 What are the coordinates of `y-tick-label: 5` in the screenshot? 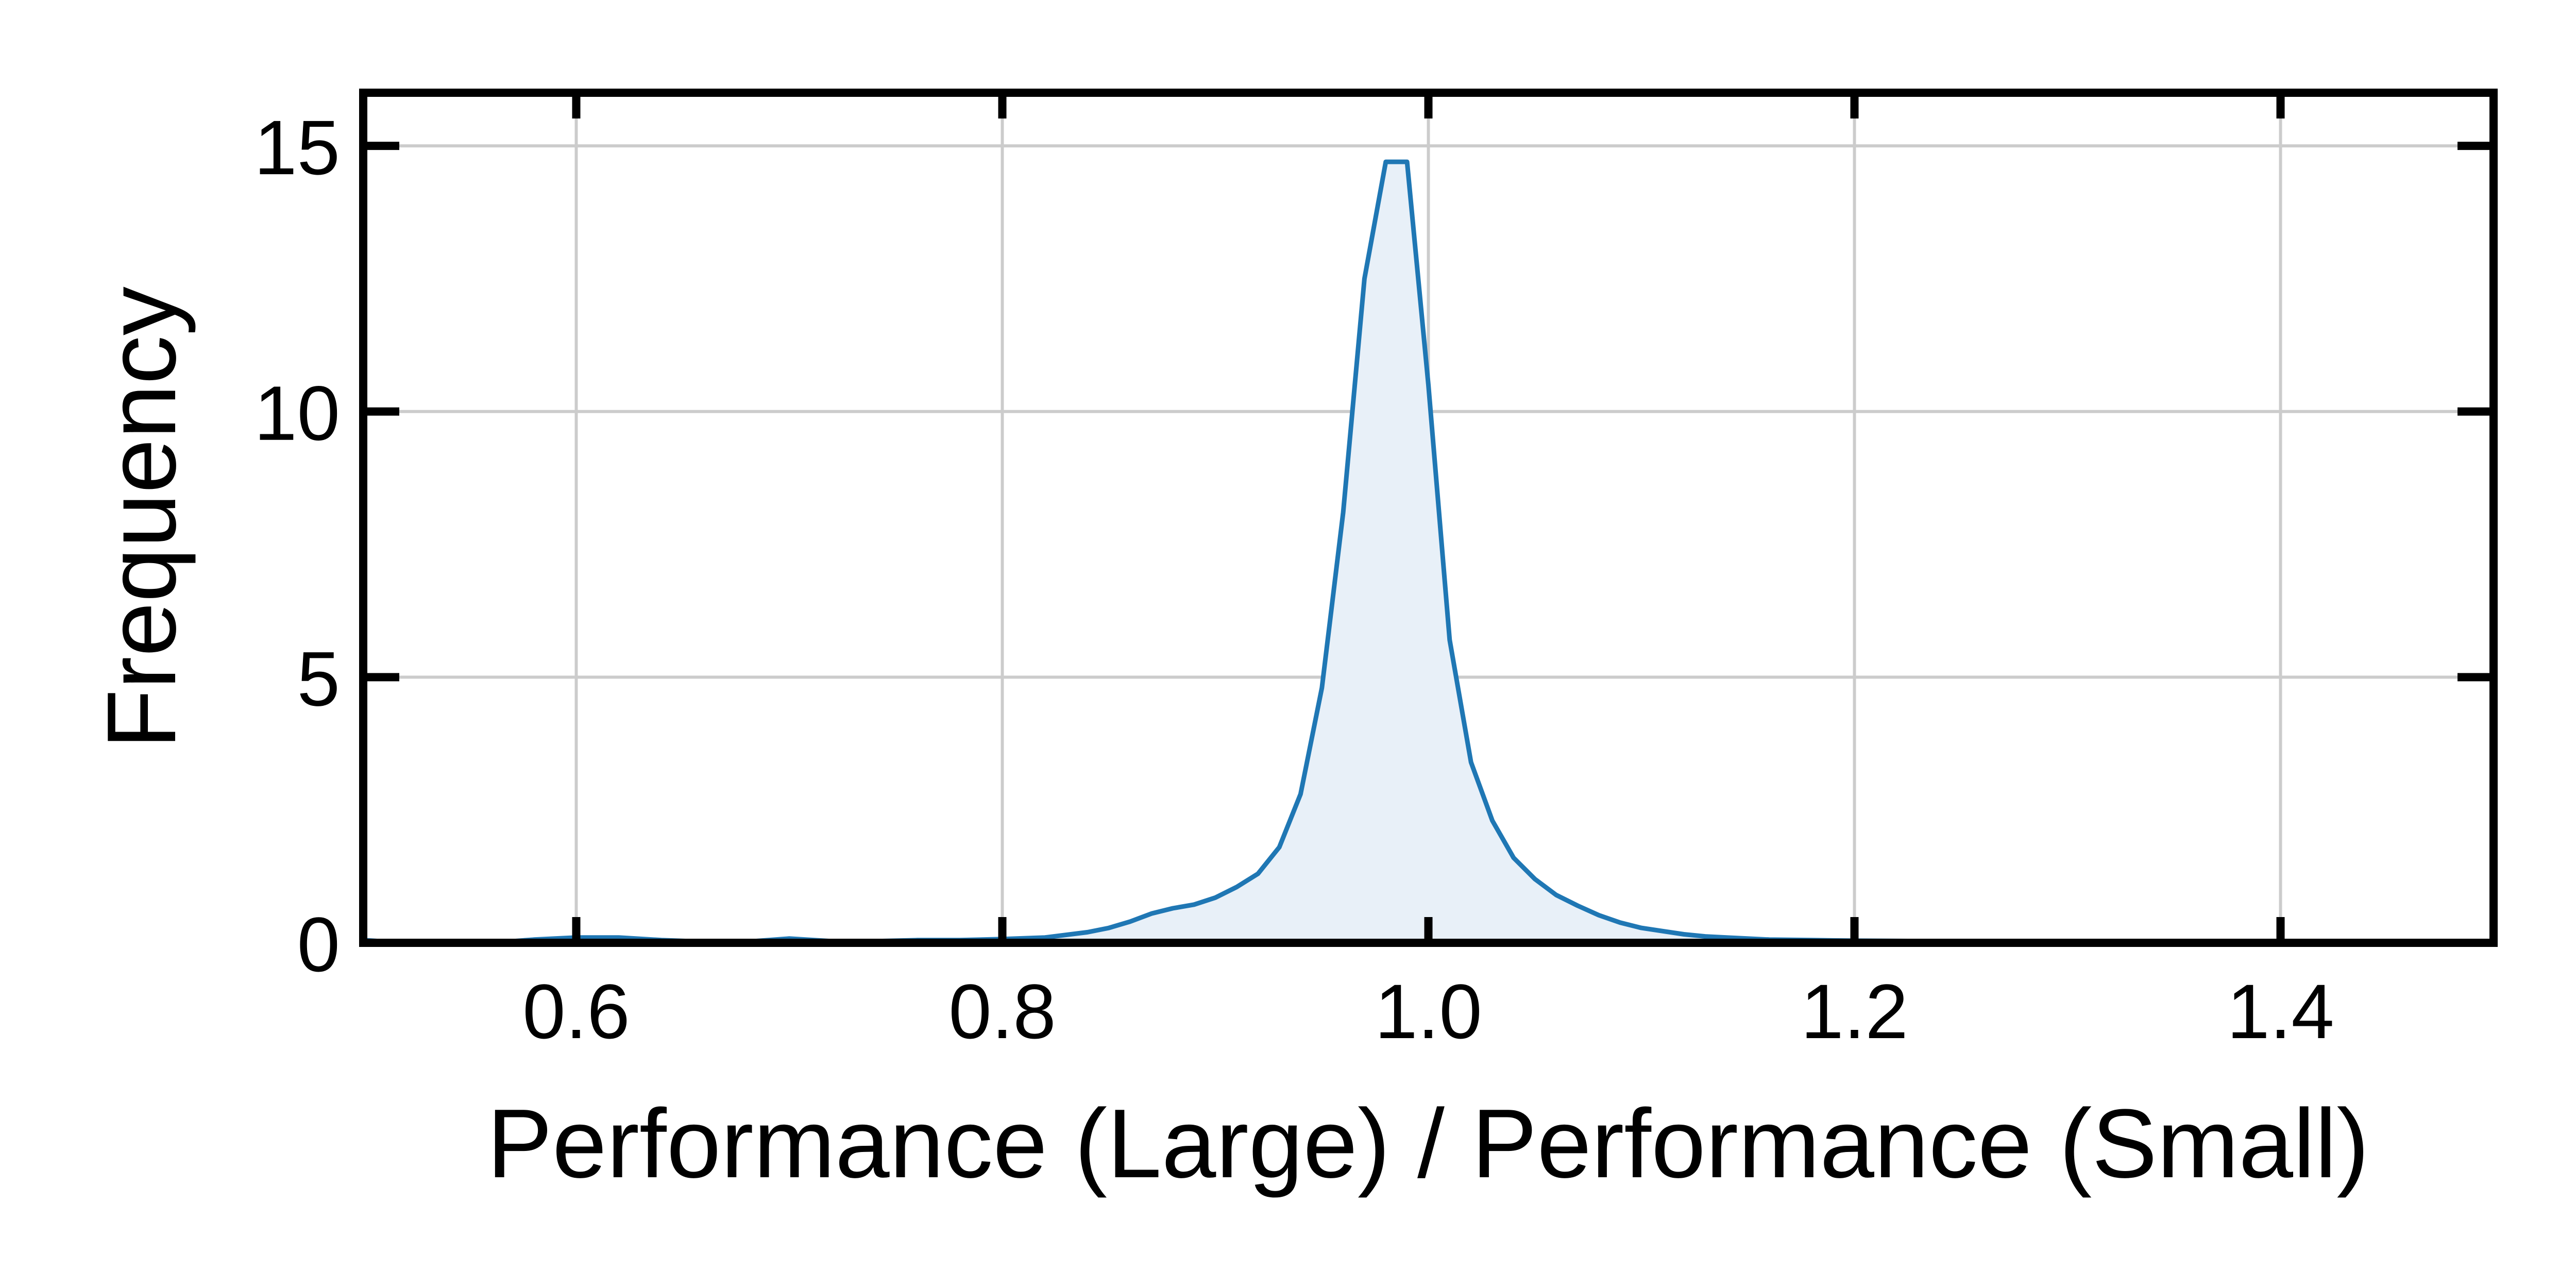 It's located at (318, 678).